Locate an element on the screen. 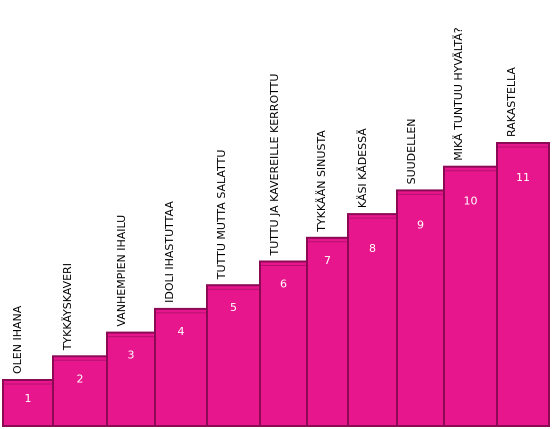  data-label-5: 5 is located at coordinates (233, 307).